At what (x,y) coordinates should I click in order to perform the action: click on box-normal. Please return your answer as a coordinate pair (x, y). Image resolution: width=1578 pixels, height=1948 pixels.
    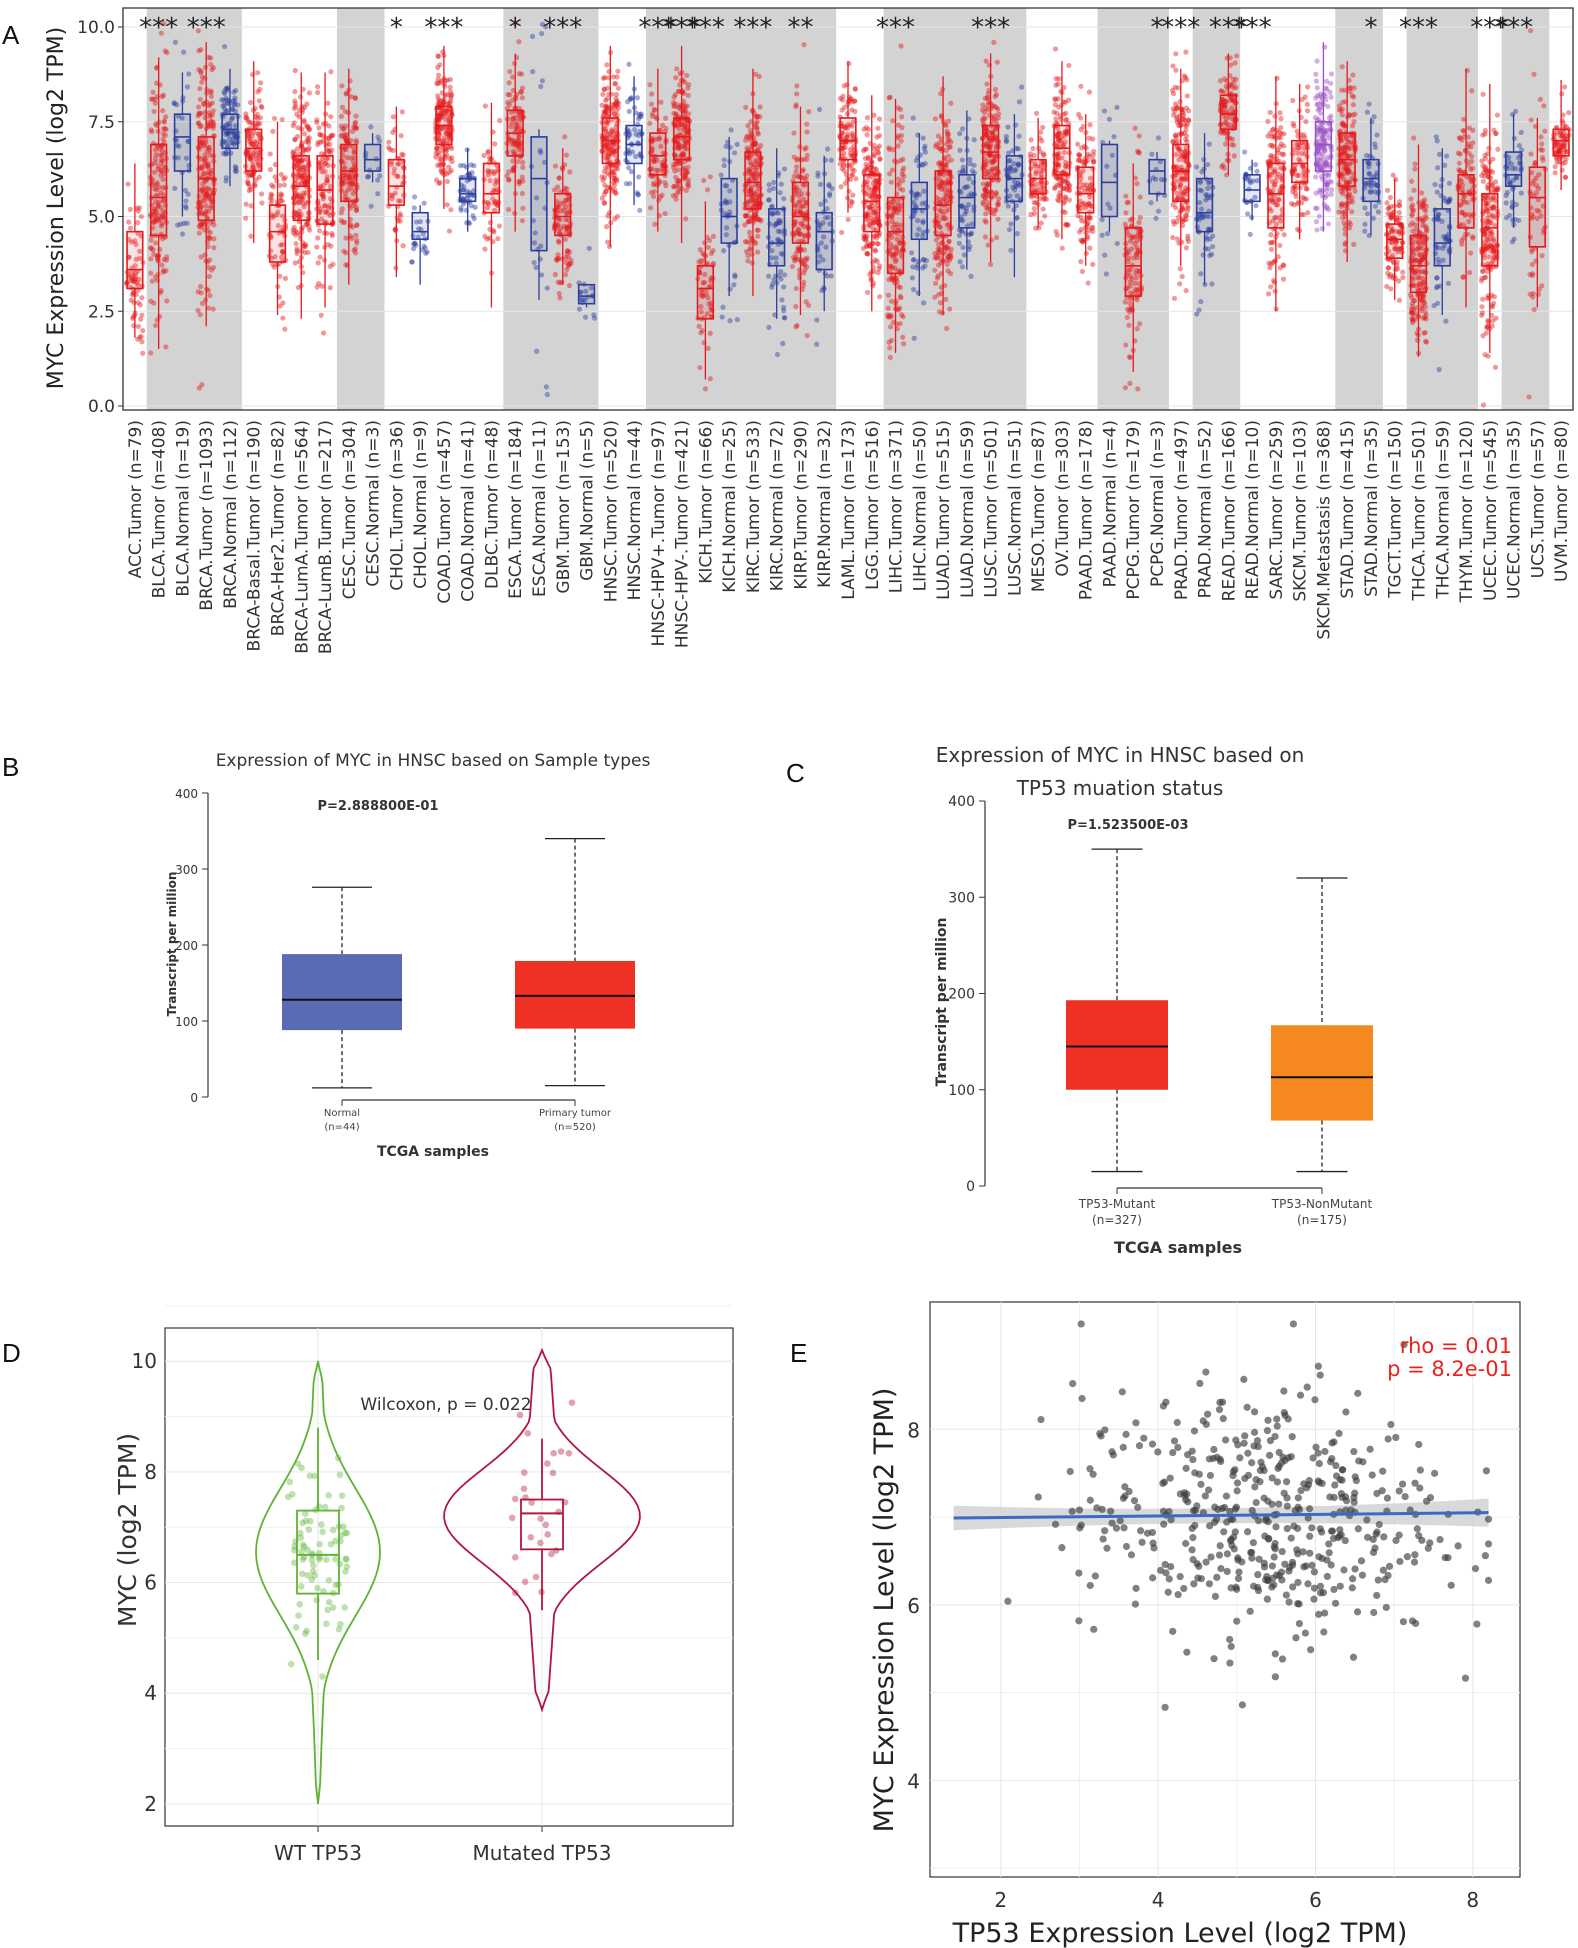
    Looking at the image, I should click on (420, 239).